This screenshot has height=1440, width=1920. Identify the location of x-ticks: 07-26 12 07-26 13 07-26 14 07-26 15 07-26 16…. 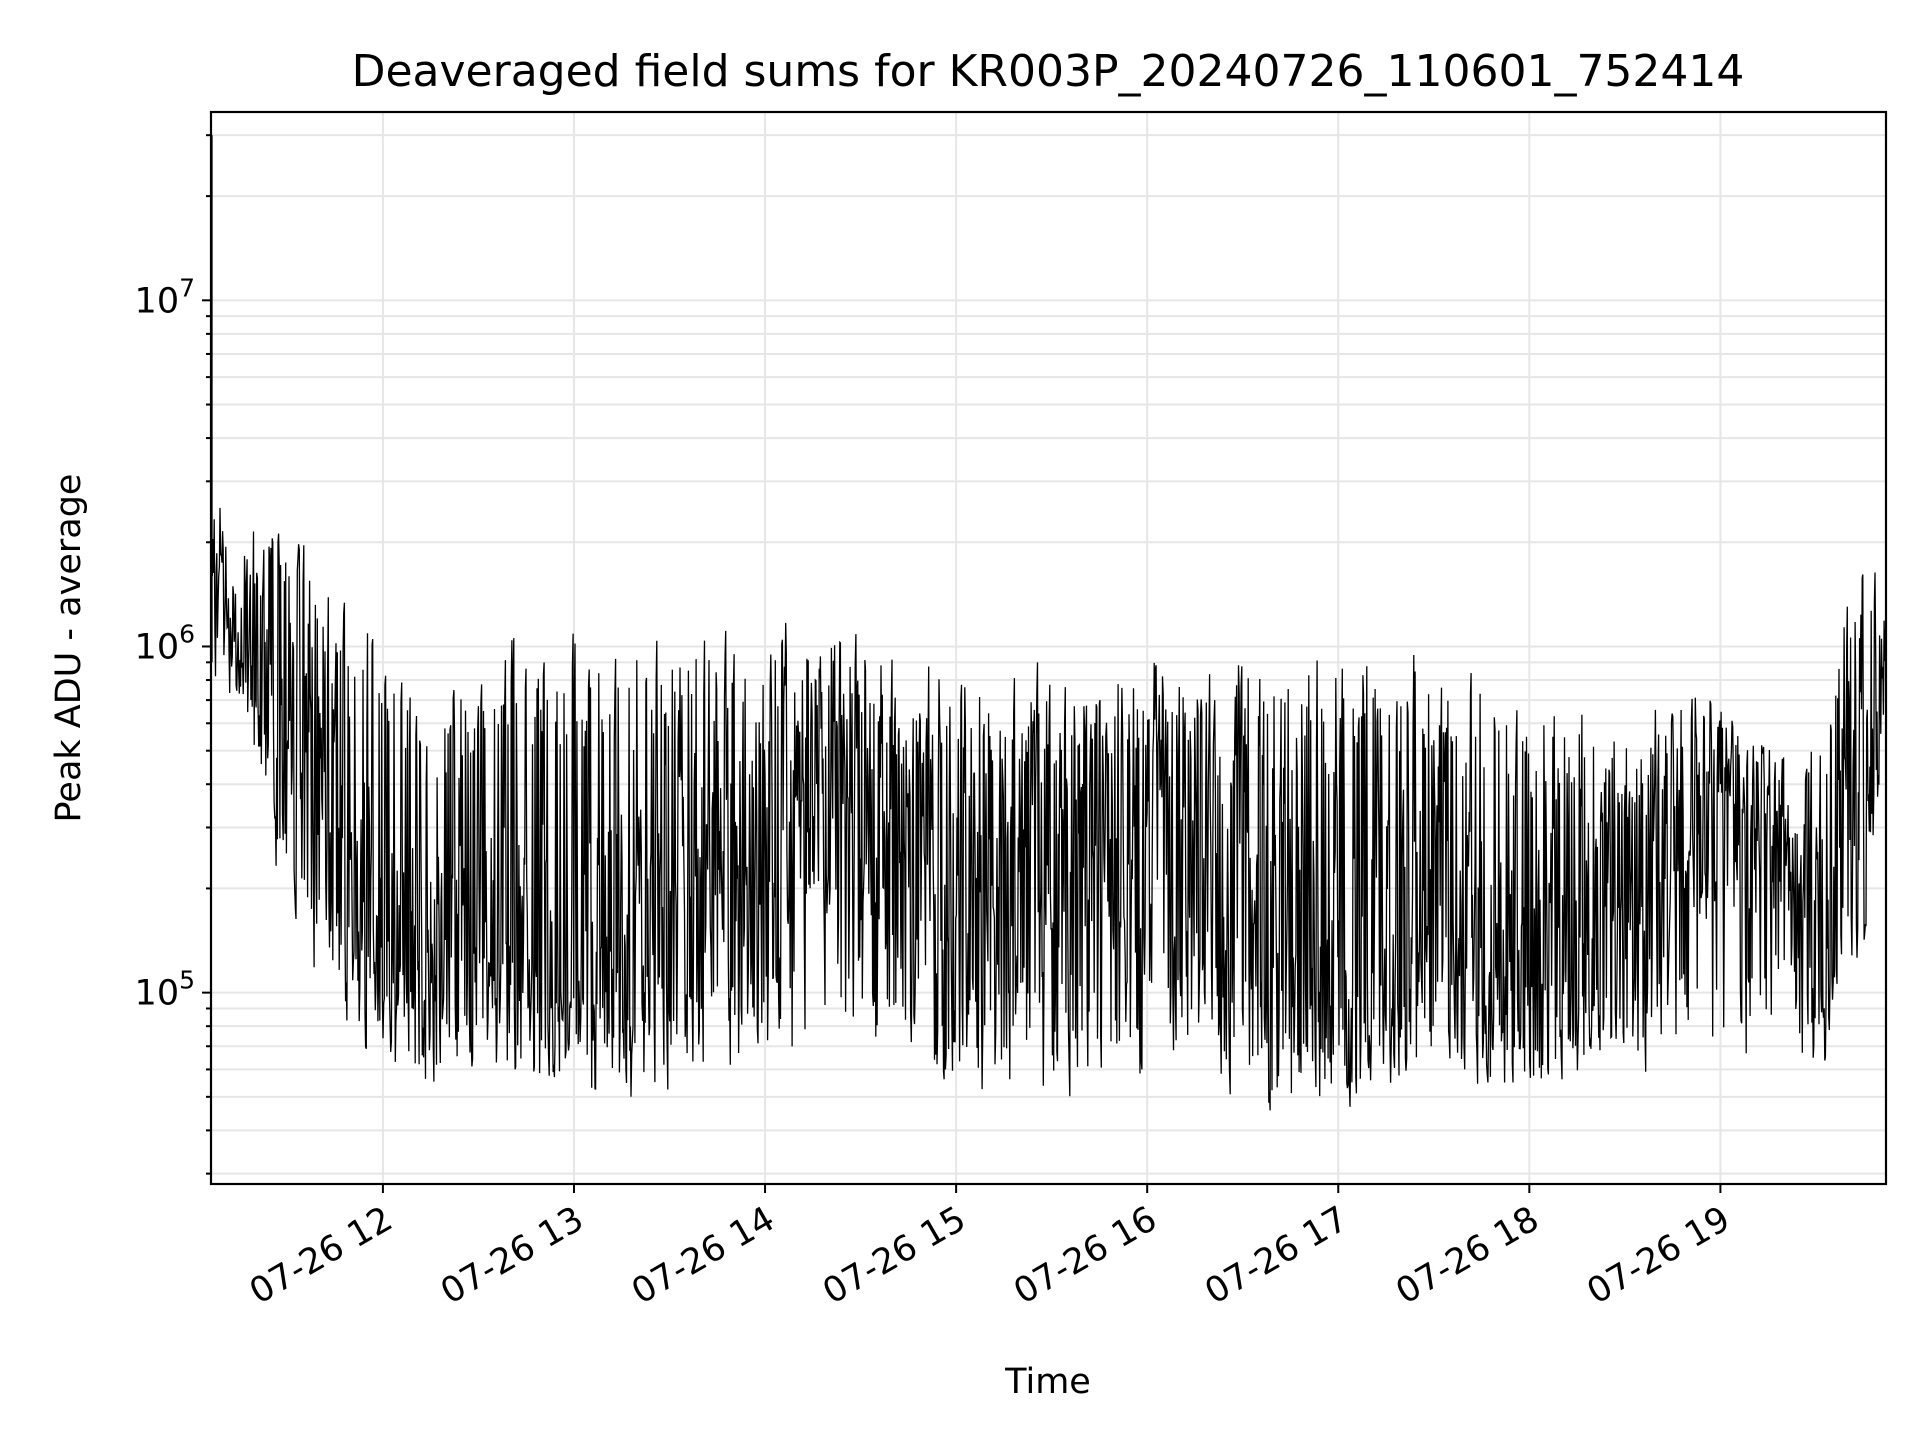
(990, 1248).